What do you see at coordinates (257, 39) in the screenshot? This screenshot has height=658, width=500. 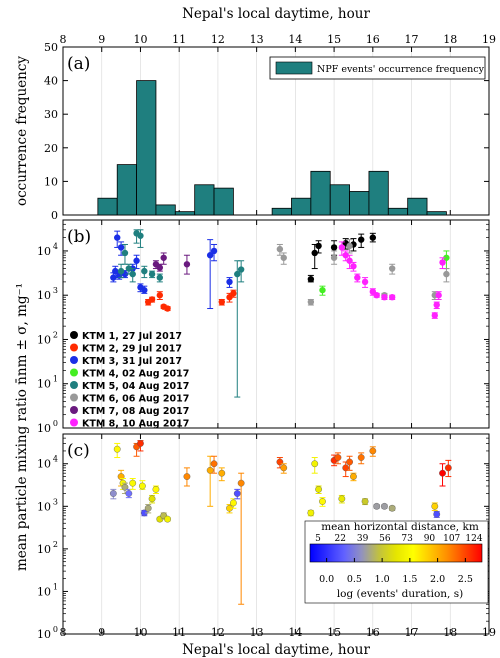 I see `x-tick-label-top: 13` at bounding box center [257, 39].